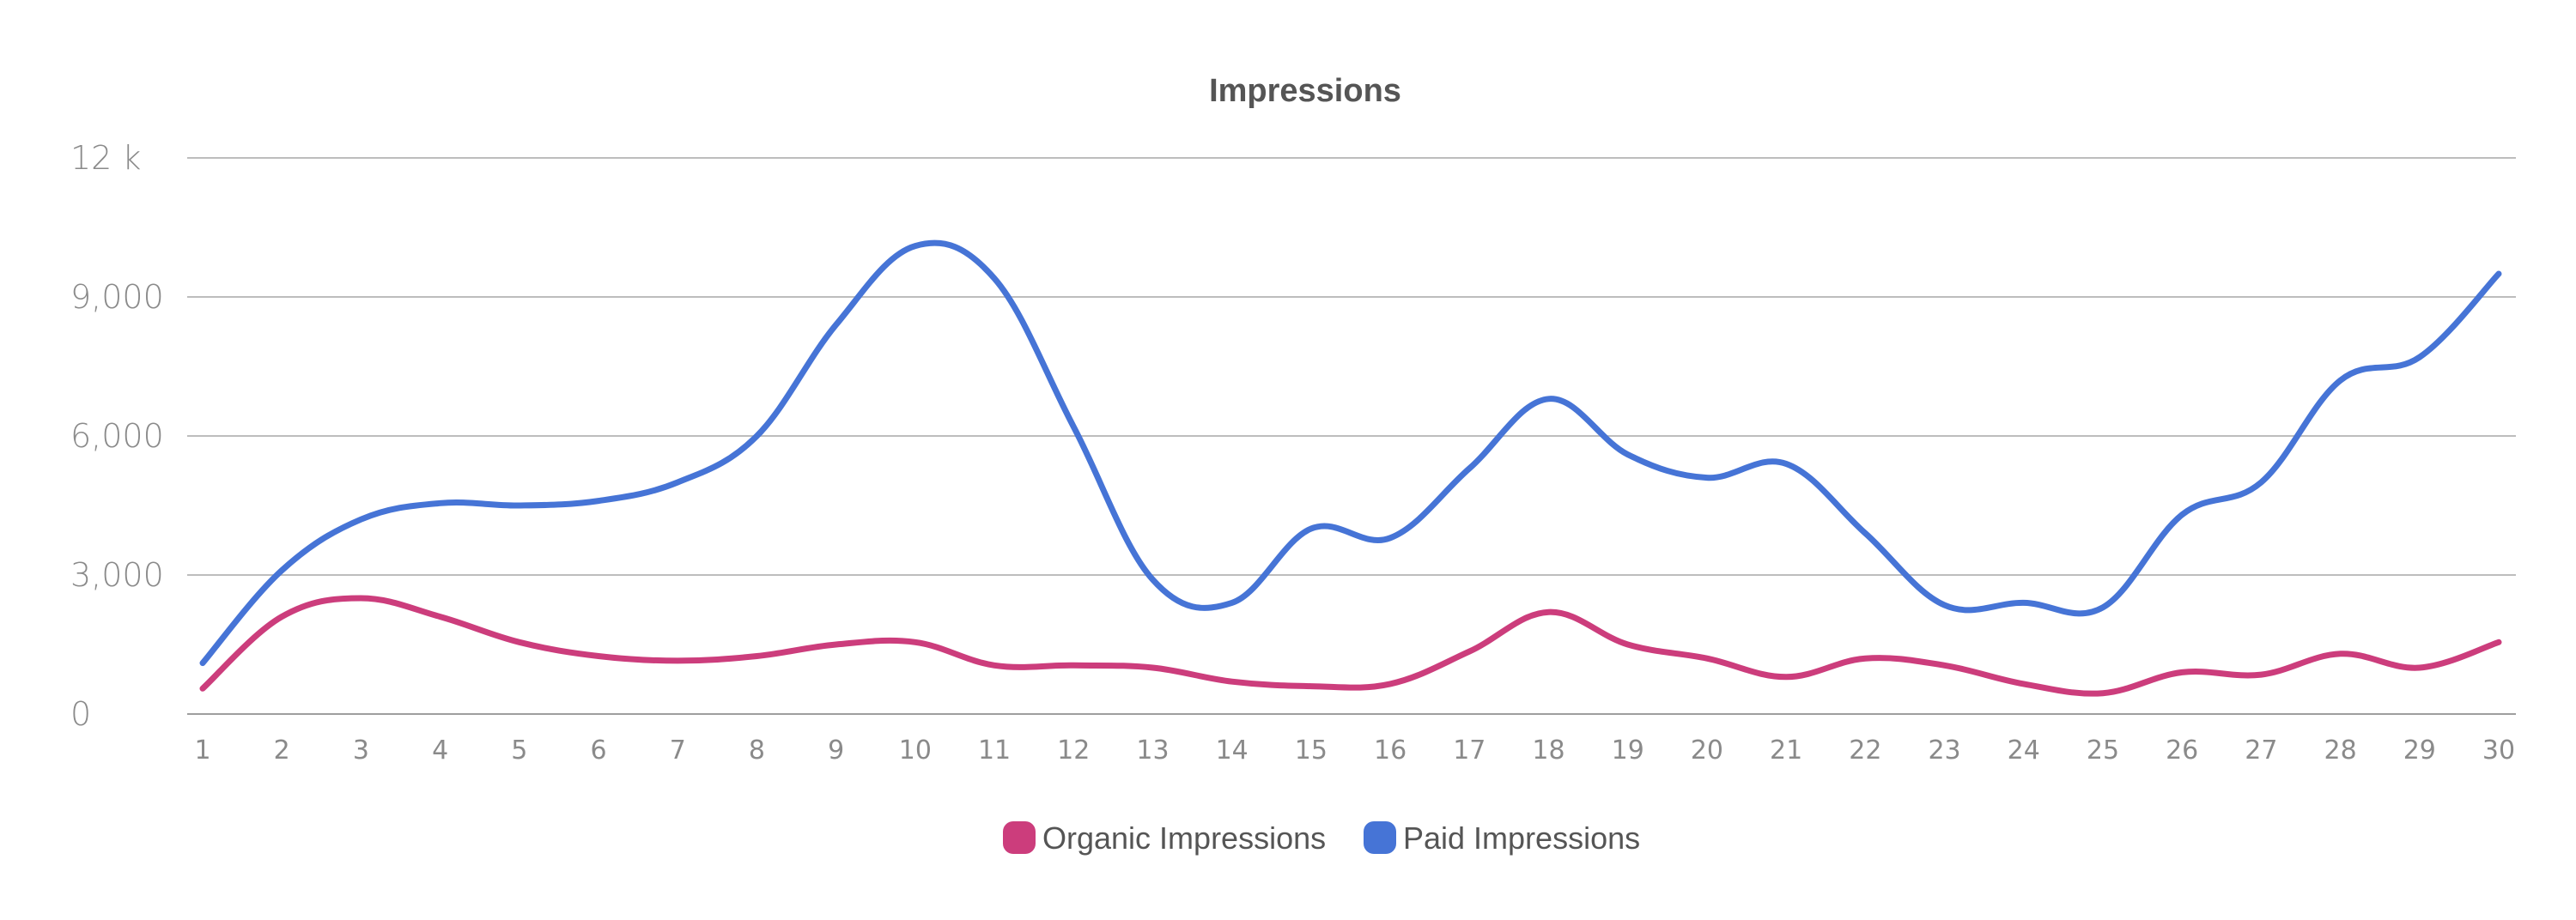 Image resolution: width=2576 pixels, height=920 pixels. I want to click on legend-label: Organic Impressions, so click(1184, 838).